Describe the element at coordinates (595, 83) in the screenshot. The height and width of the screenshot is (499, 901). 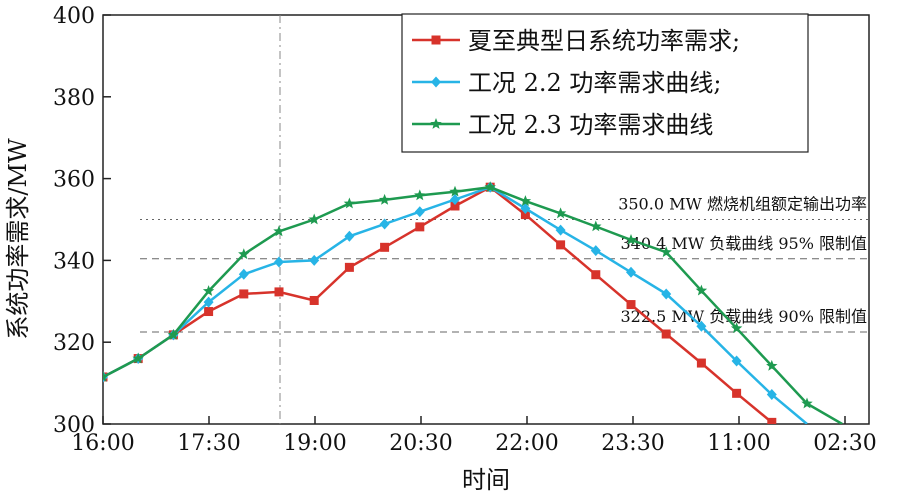
I see `legend-label: 工况 2.2 功率需求曲线;` at that location.